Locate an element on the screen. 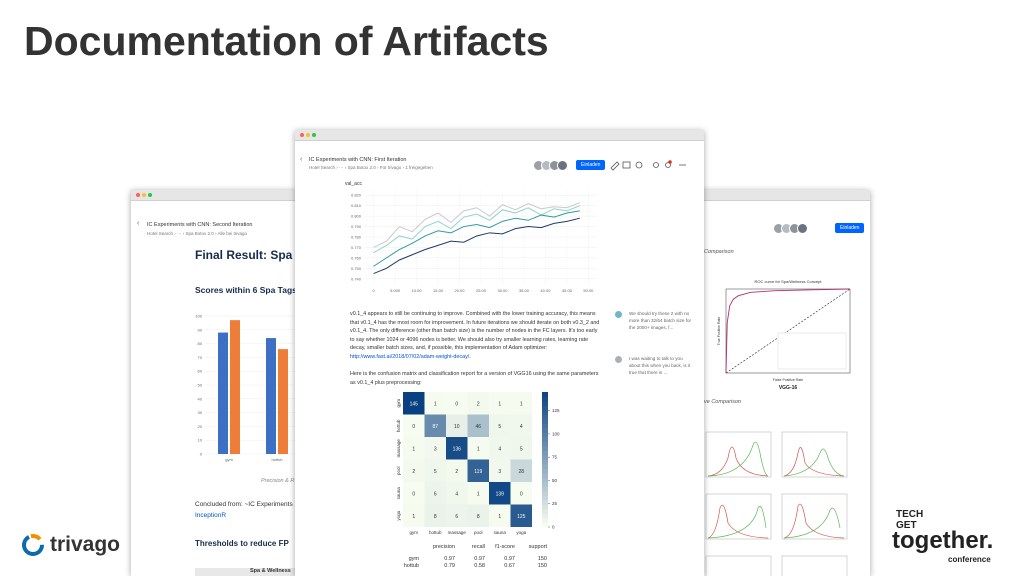 This screenshot has height=576, width=1024. badge is located at coordinates (670, 162).